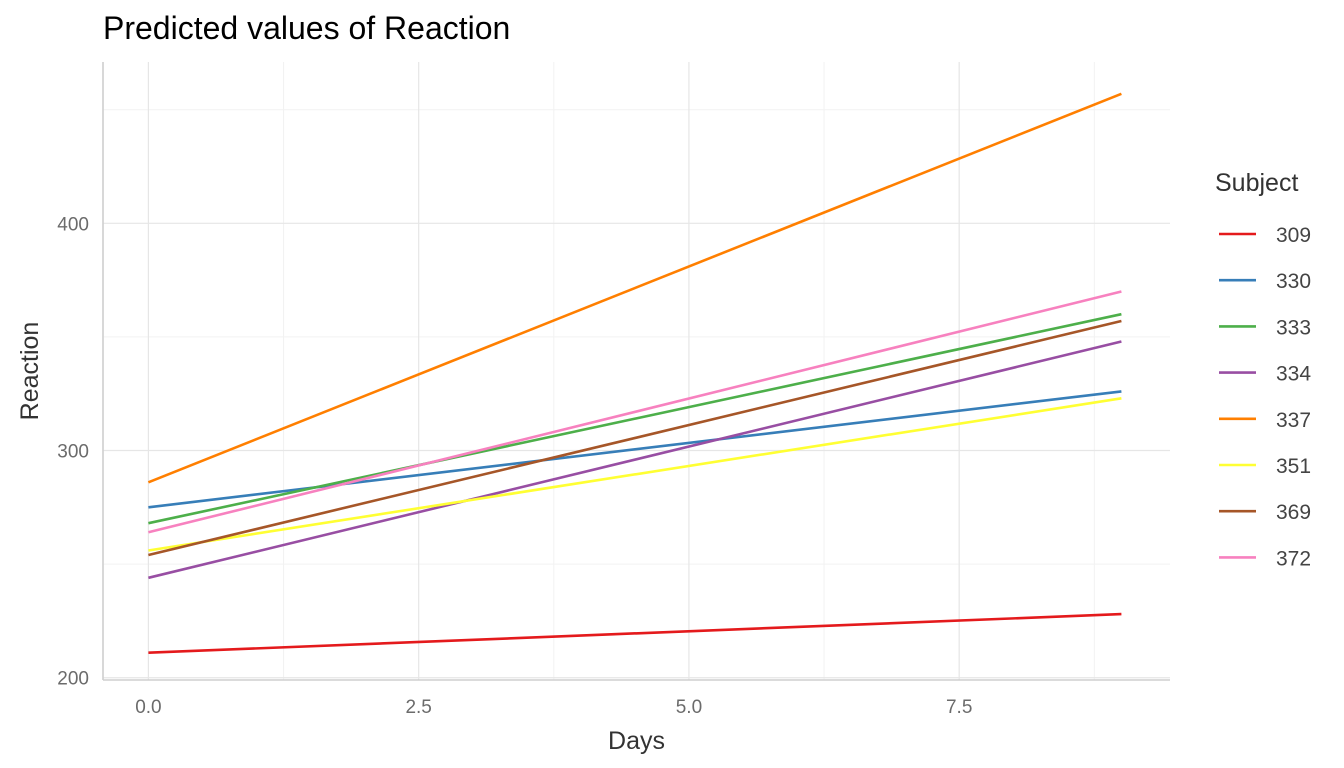  What do you see at coordinates (553, 707) in the screenshot?
I see `x-axis-ticks: 0.0 2.5 5.0 7.5` at bounding box center [553, 707].